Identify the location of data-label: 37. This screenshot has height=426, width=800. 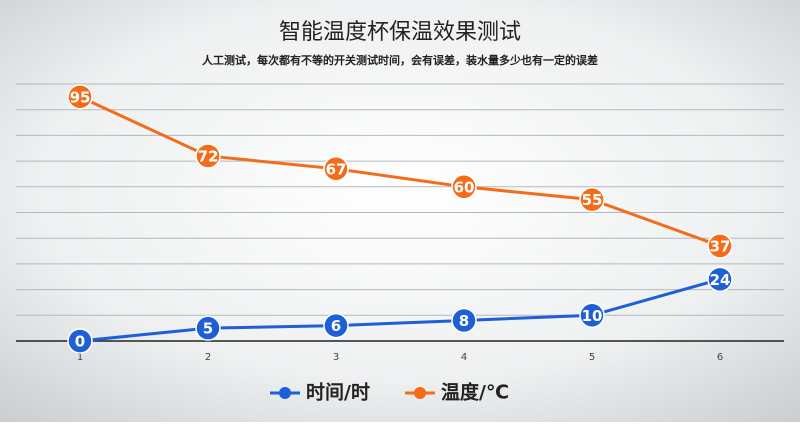
(720, 246).